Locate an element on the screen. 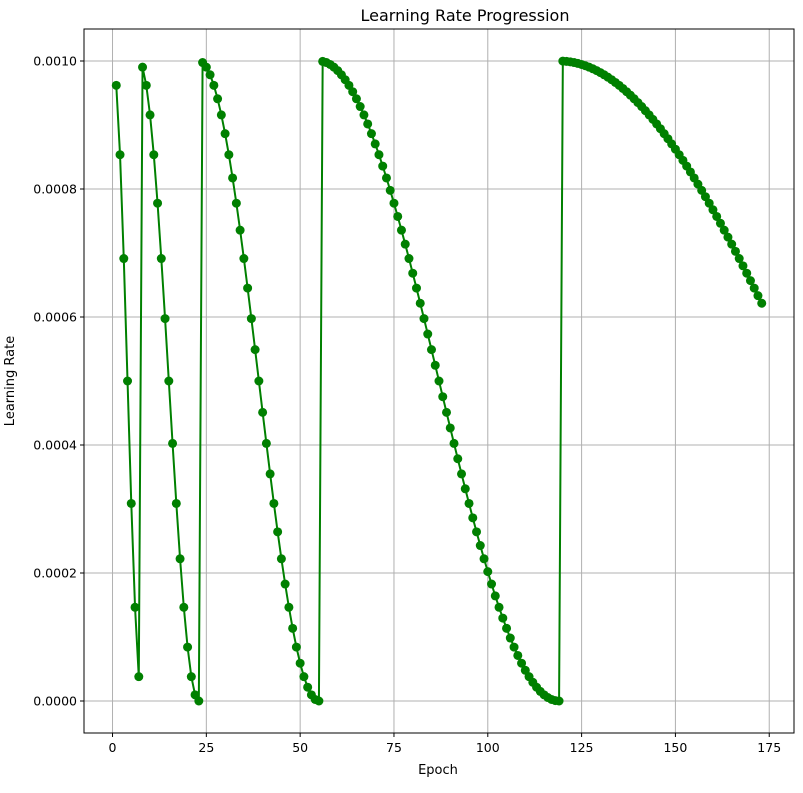 The width and height of the screenshot is (803, 793). x-tick-label-3: 75 is located at coordinates (394, 747).